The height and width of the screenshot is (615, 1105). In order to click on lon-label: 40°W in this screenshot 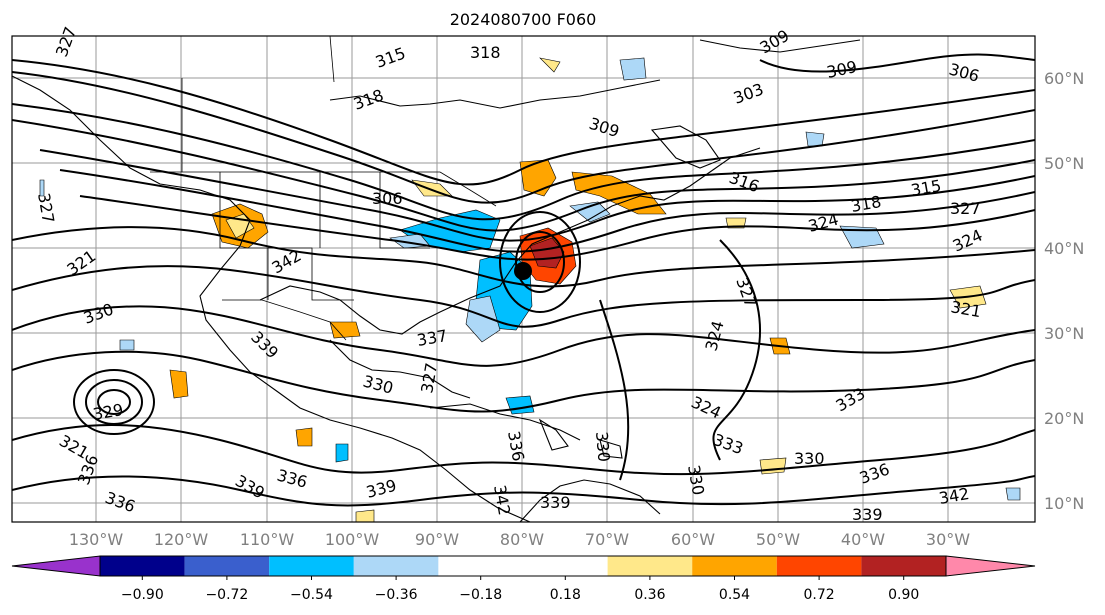, I will do `click(863, 539)`.